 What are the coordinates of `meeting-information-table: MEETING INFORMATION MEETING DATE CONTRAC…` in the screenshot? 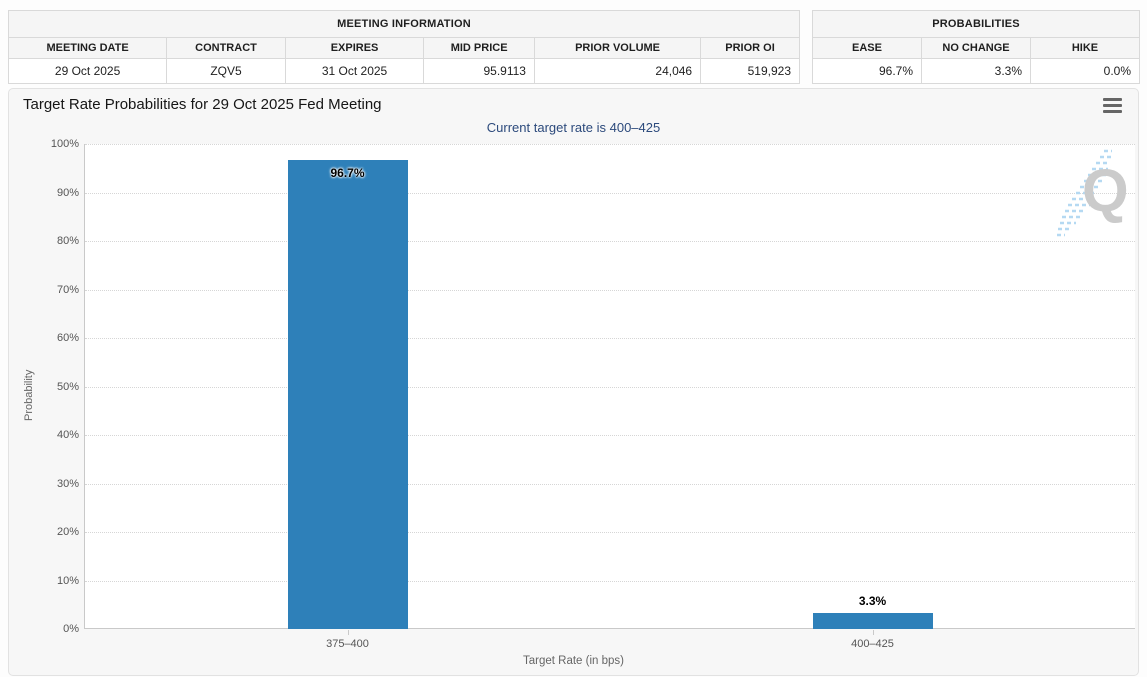 It's located at (403, 47).